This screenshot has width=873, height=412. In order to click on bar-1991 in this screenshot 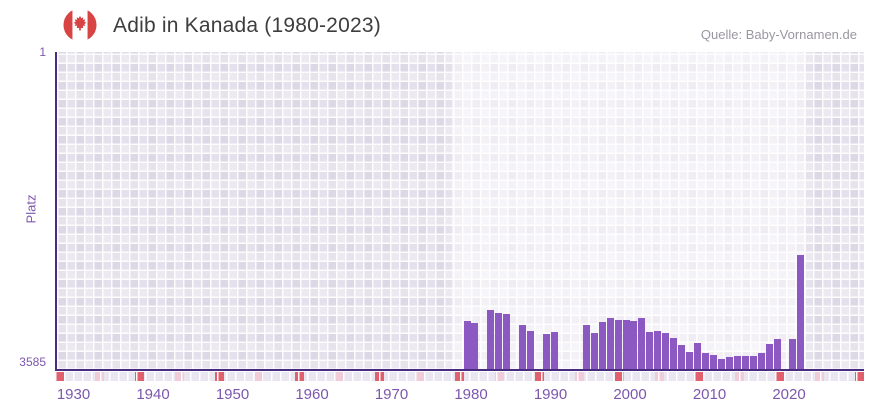, I will do `click(554, 350)`.